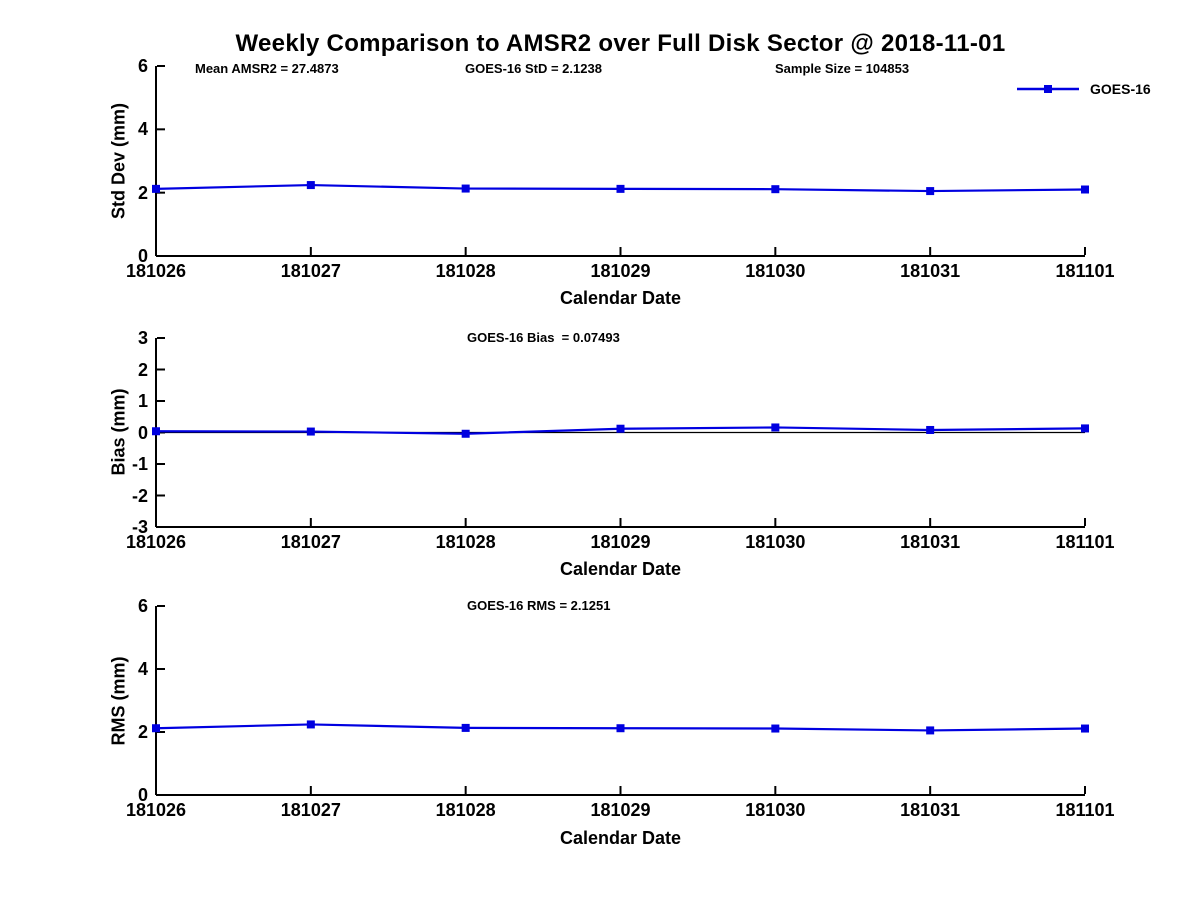 Image resolution: width=1200 pixels, height=900 pixels. Describe the element at coordinates (1120, 89) in the screenshot. I see `legend-label: GOES-16` at that location.